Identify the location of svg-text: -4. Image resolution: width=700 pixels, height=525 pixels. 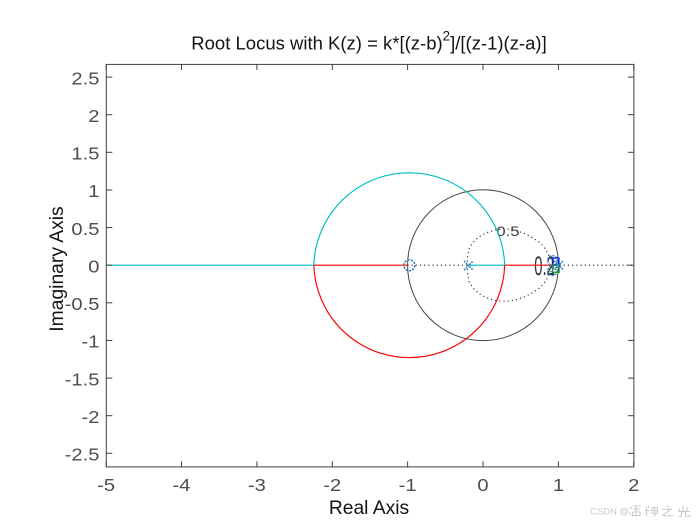
(182, 484).